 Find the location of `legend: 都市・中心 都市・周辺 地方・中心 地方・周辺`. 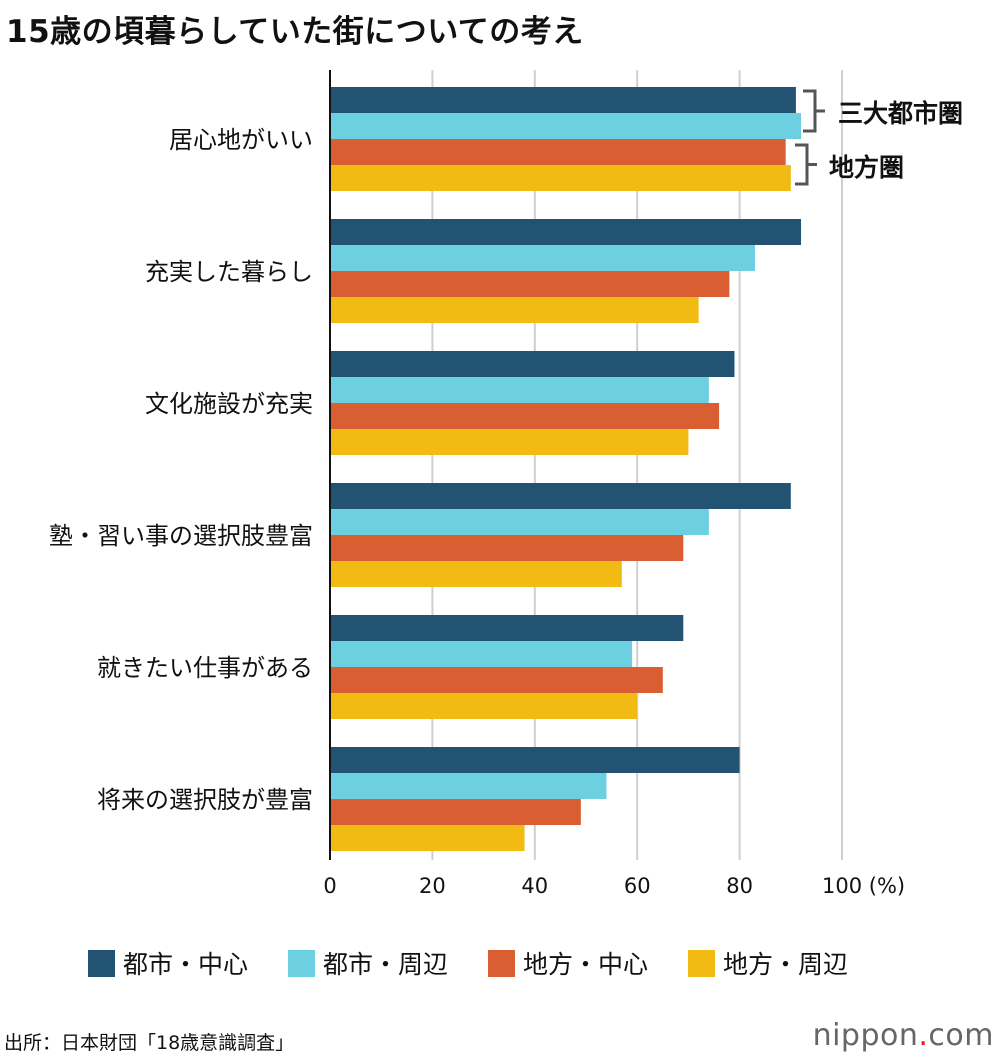

legend: 都市・中心 都市・周辺 地方・中心 地方・周辺 is located at coordinates (468, 963).